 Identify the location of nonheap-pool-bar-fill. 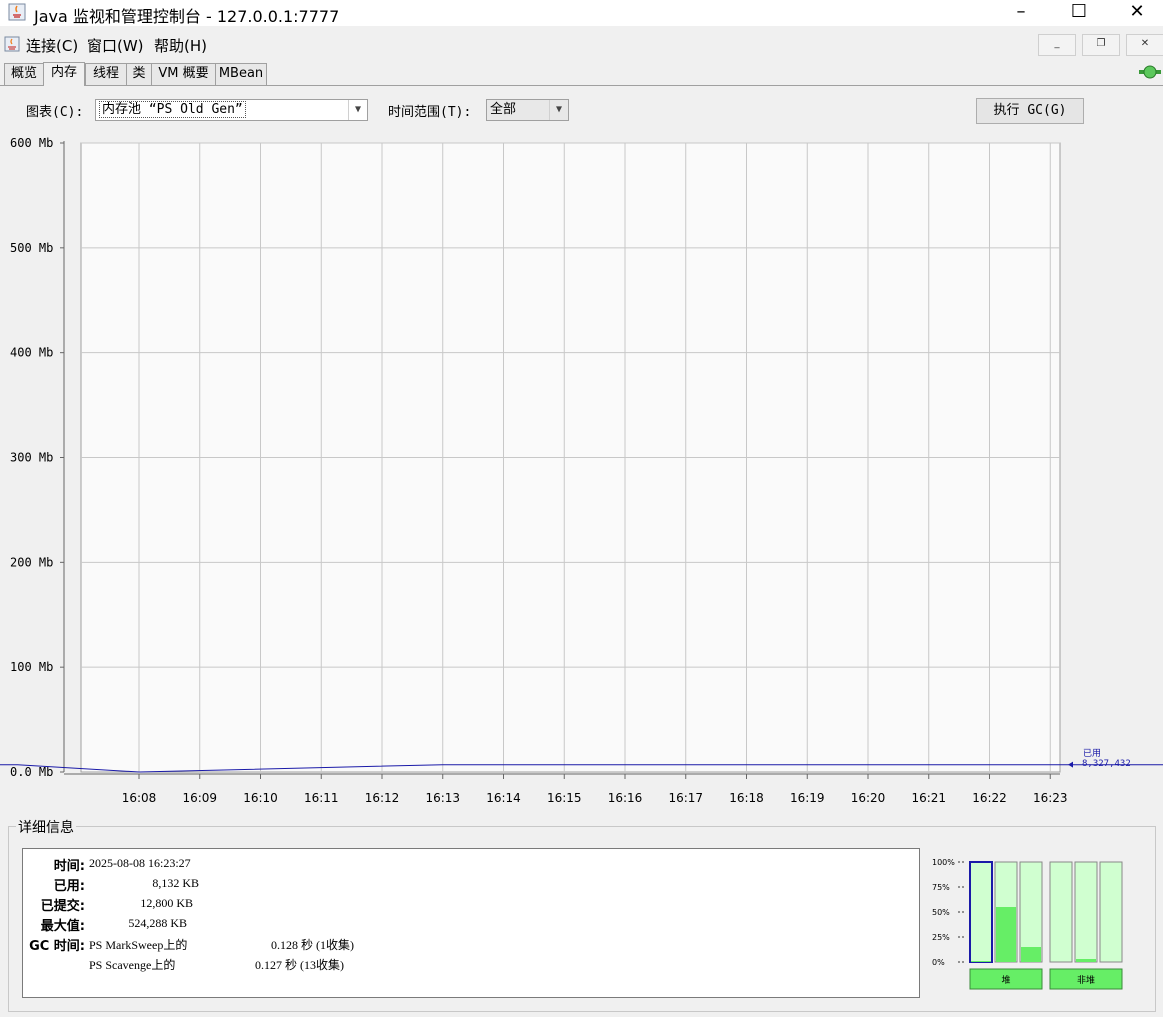
(1086, 960).